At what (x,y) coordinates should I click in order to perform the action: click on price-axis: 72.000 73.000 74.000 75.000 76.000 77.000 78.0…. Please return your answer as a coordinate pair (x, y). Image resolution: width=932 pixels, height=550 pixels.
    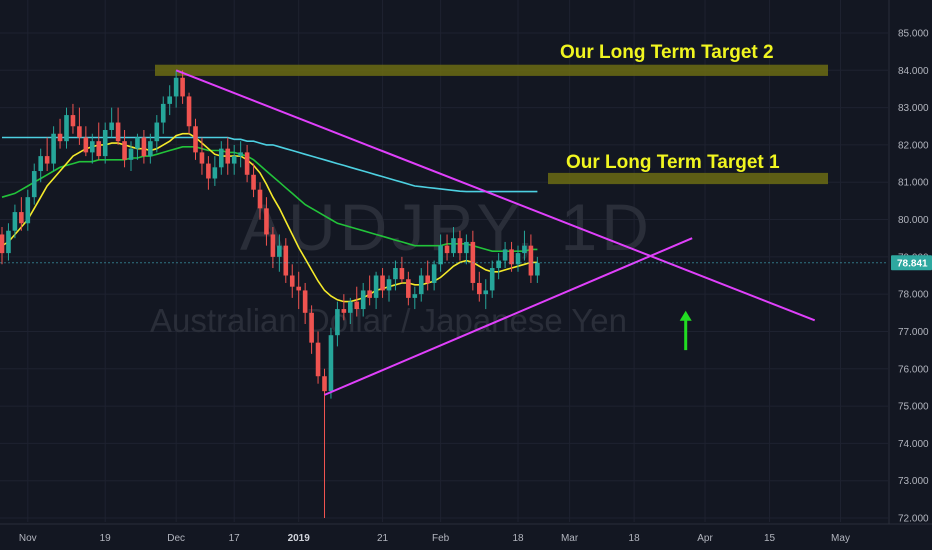
    Looking at the image, I should click on (910, 275).